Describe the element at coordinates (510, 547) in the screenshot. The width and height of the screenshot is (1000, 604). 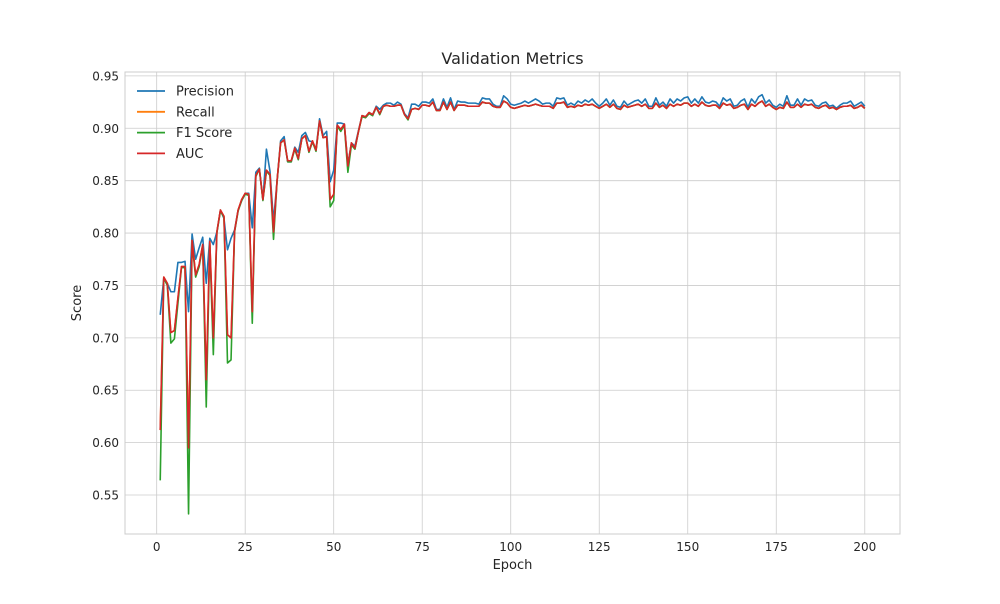
I see `x-tick-label: 100` at that location.